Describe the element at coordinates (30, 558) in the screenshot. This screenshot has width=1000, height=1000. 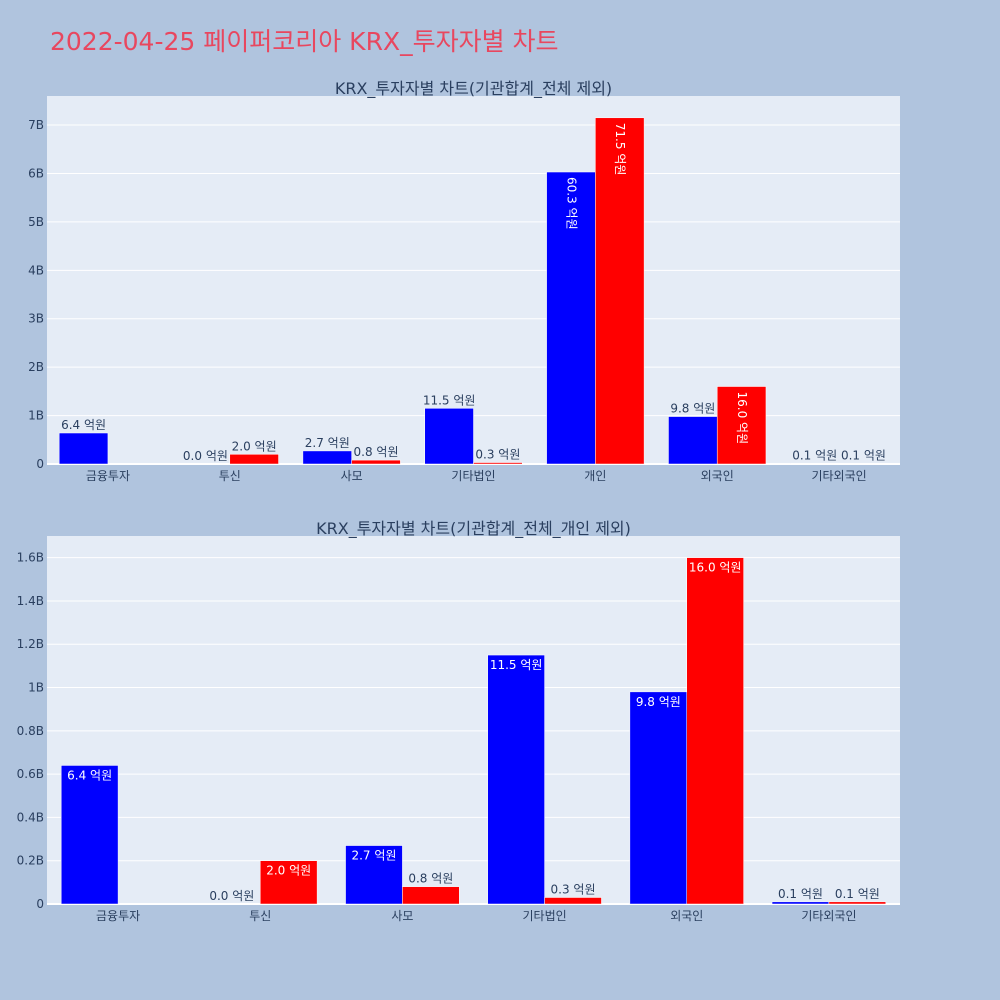
I see `y-tick-label: 1.6B` at that location.